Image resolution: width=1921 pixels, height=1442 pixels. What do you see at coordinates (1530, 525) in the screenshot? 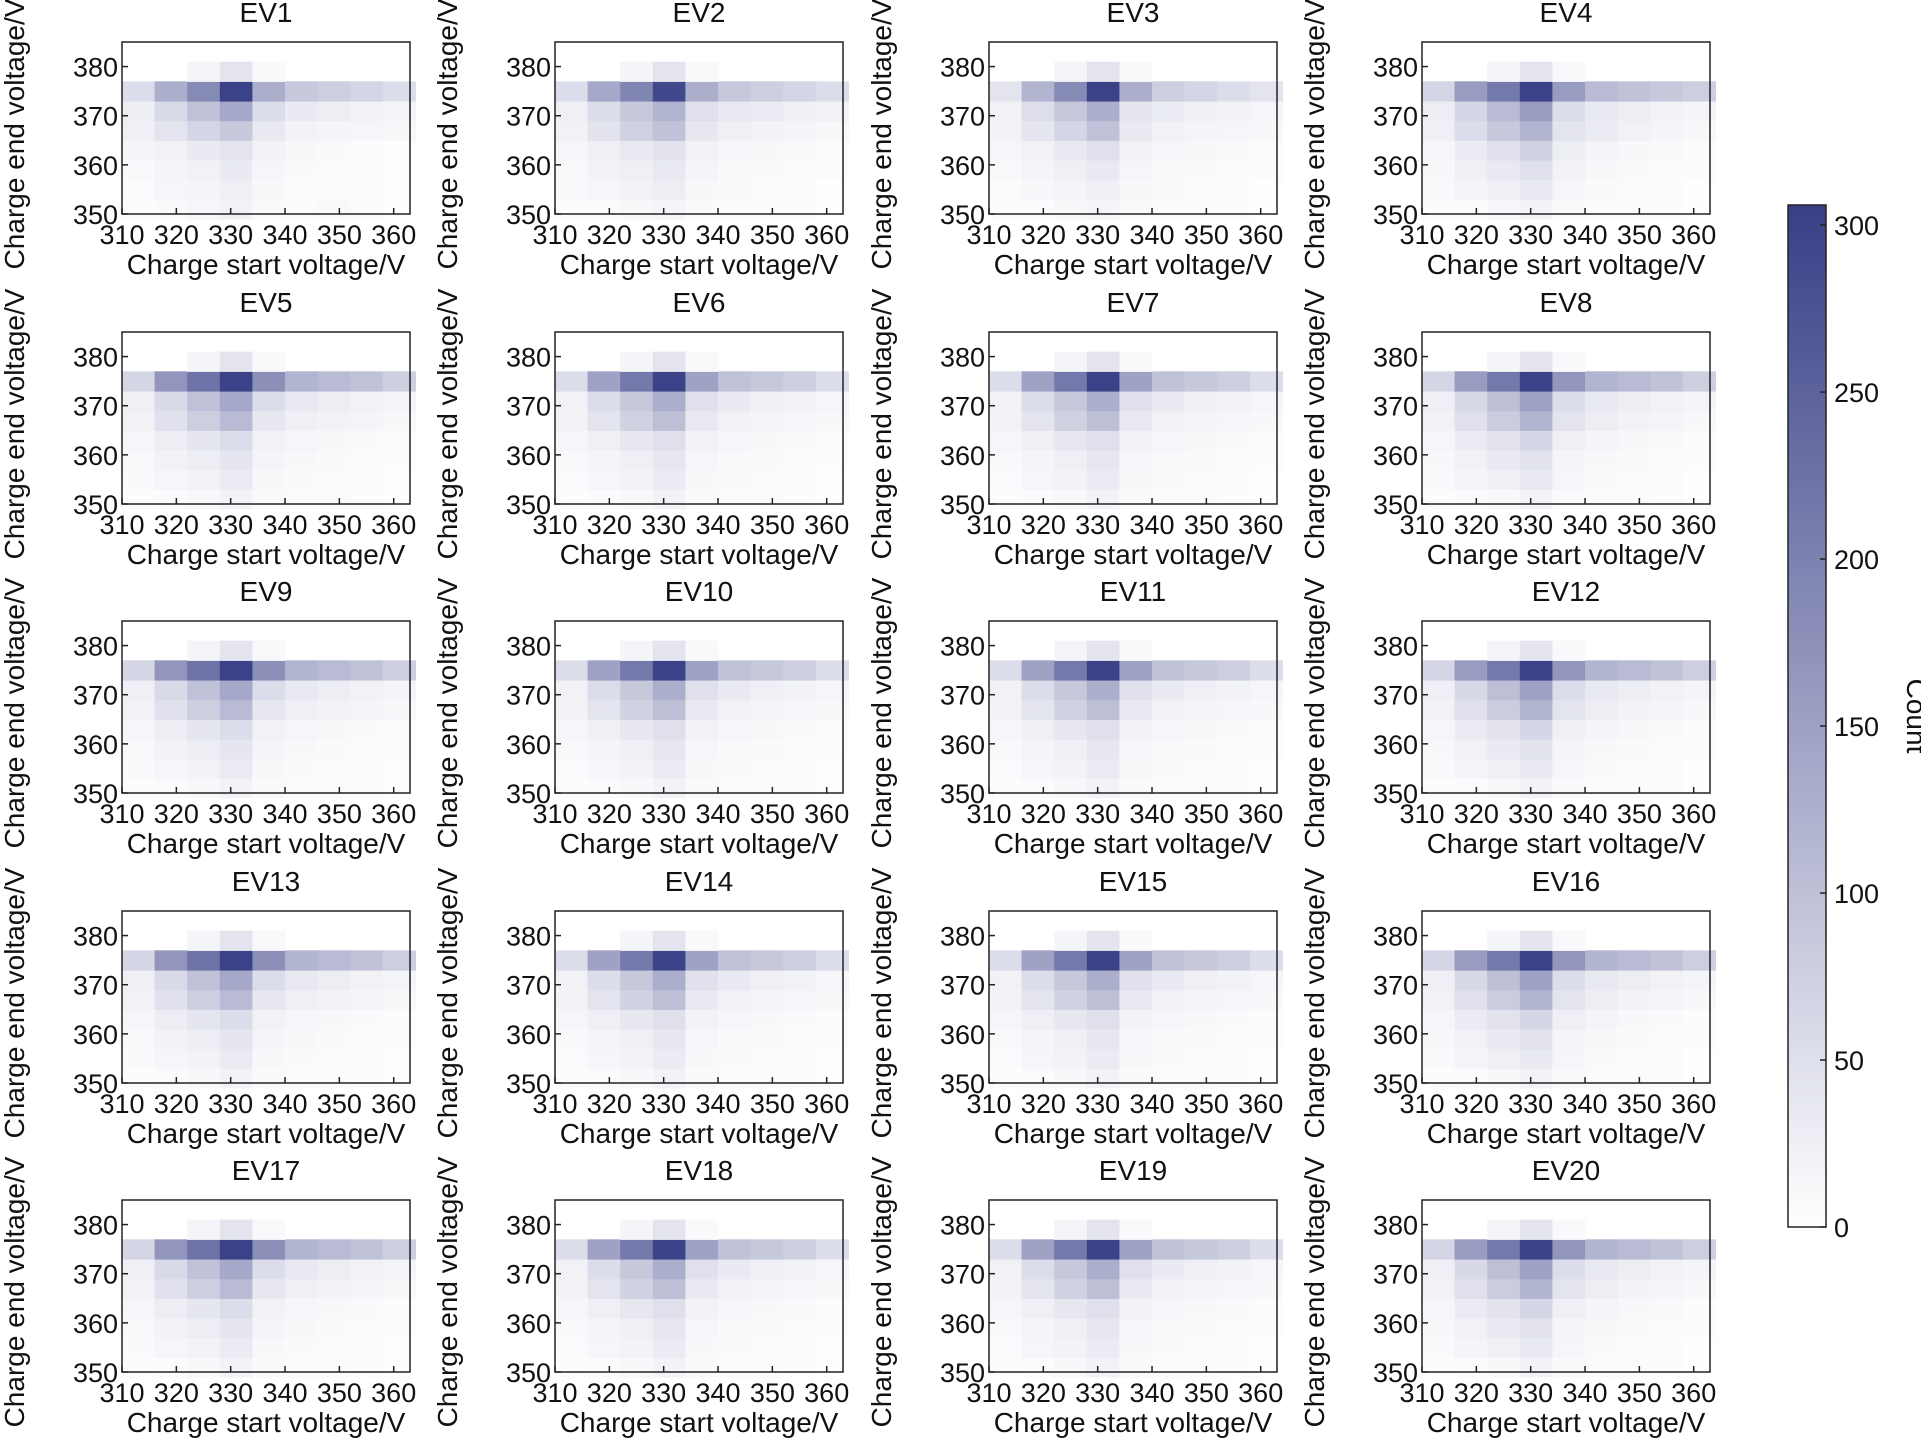
I see `x-tick-label: 330` at bounding box center [1530, 525].